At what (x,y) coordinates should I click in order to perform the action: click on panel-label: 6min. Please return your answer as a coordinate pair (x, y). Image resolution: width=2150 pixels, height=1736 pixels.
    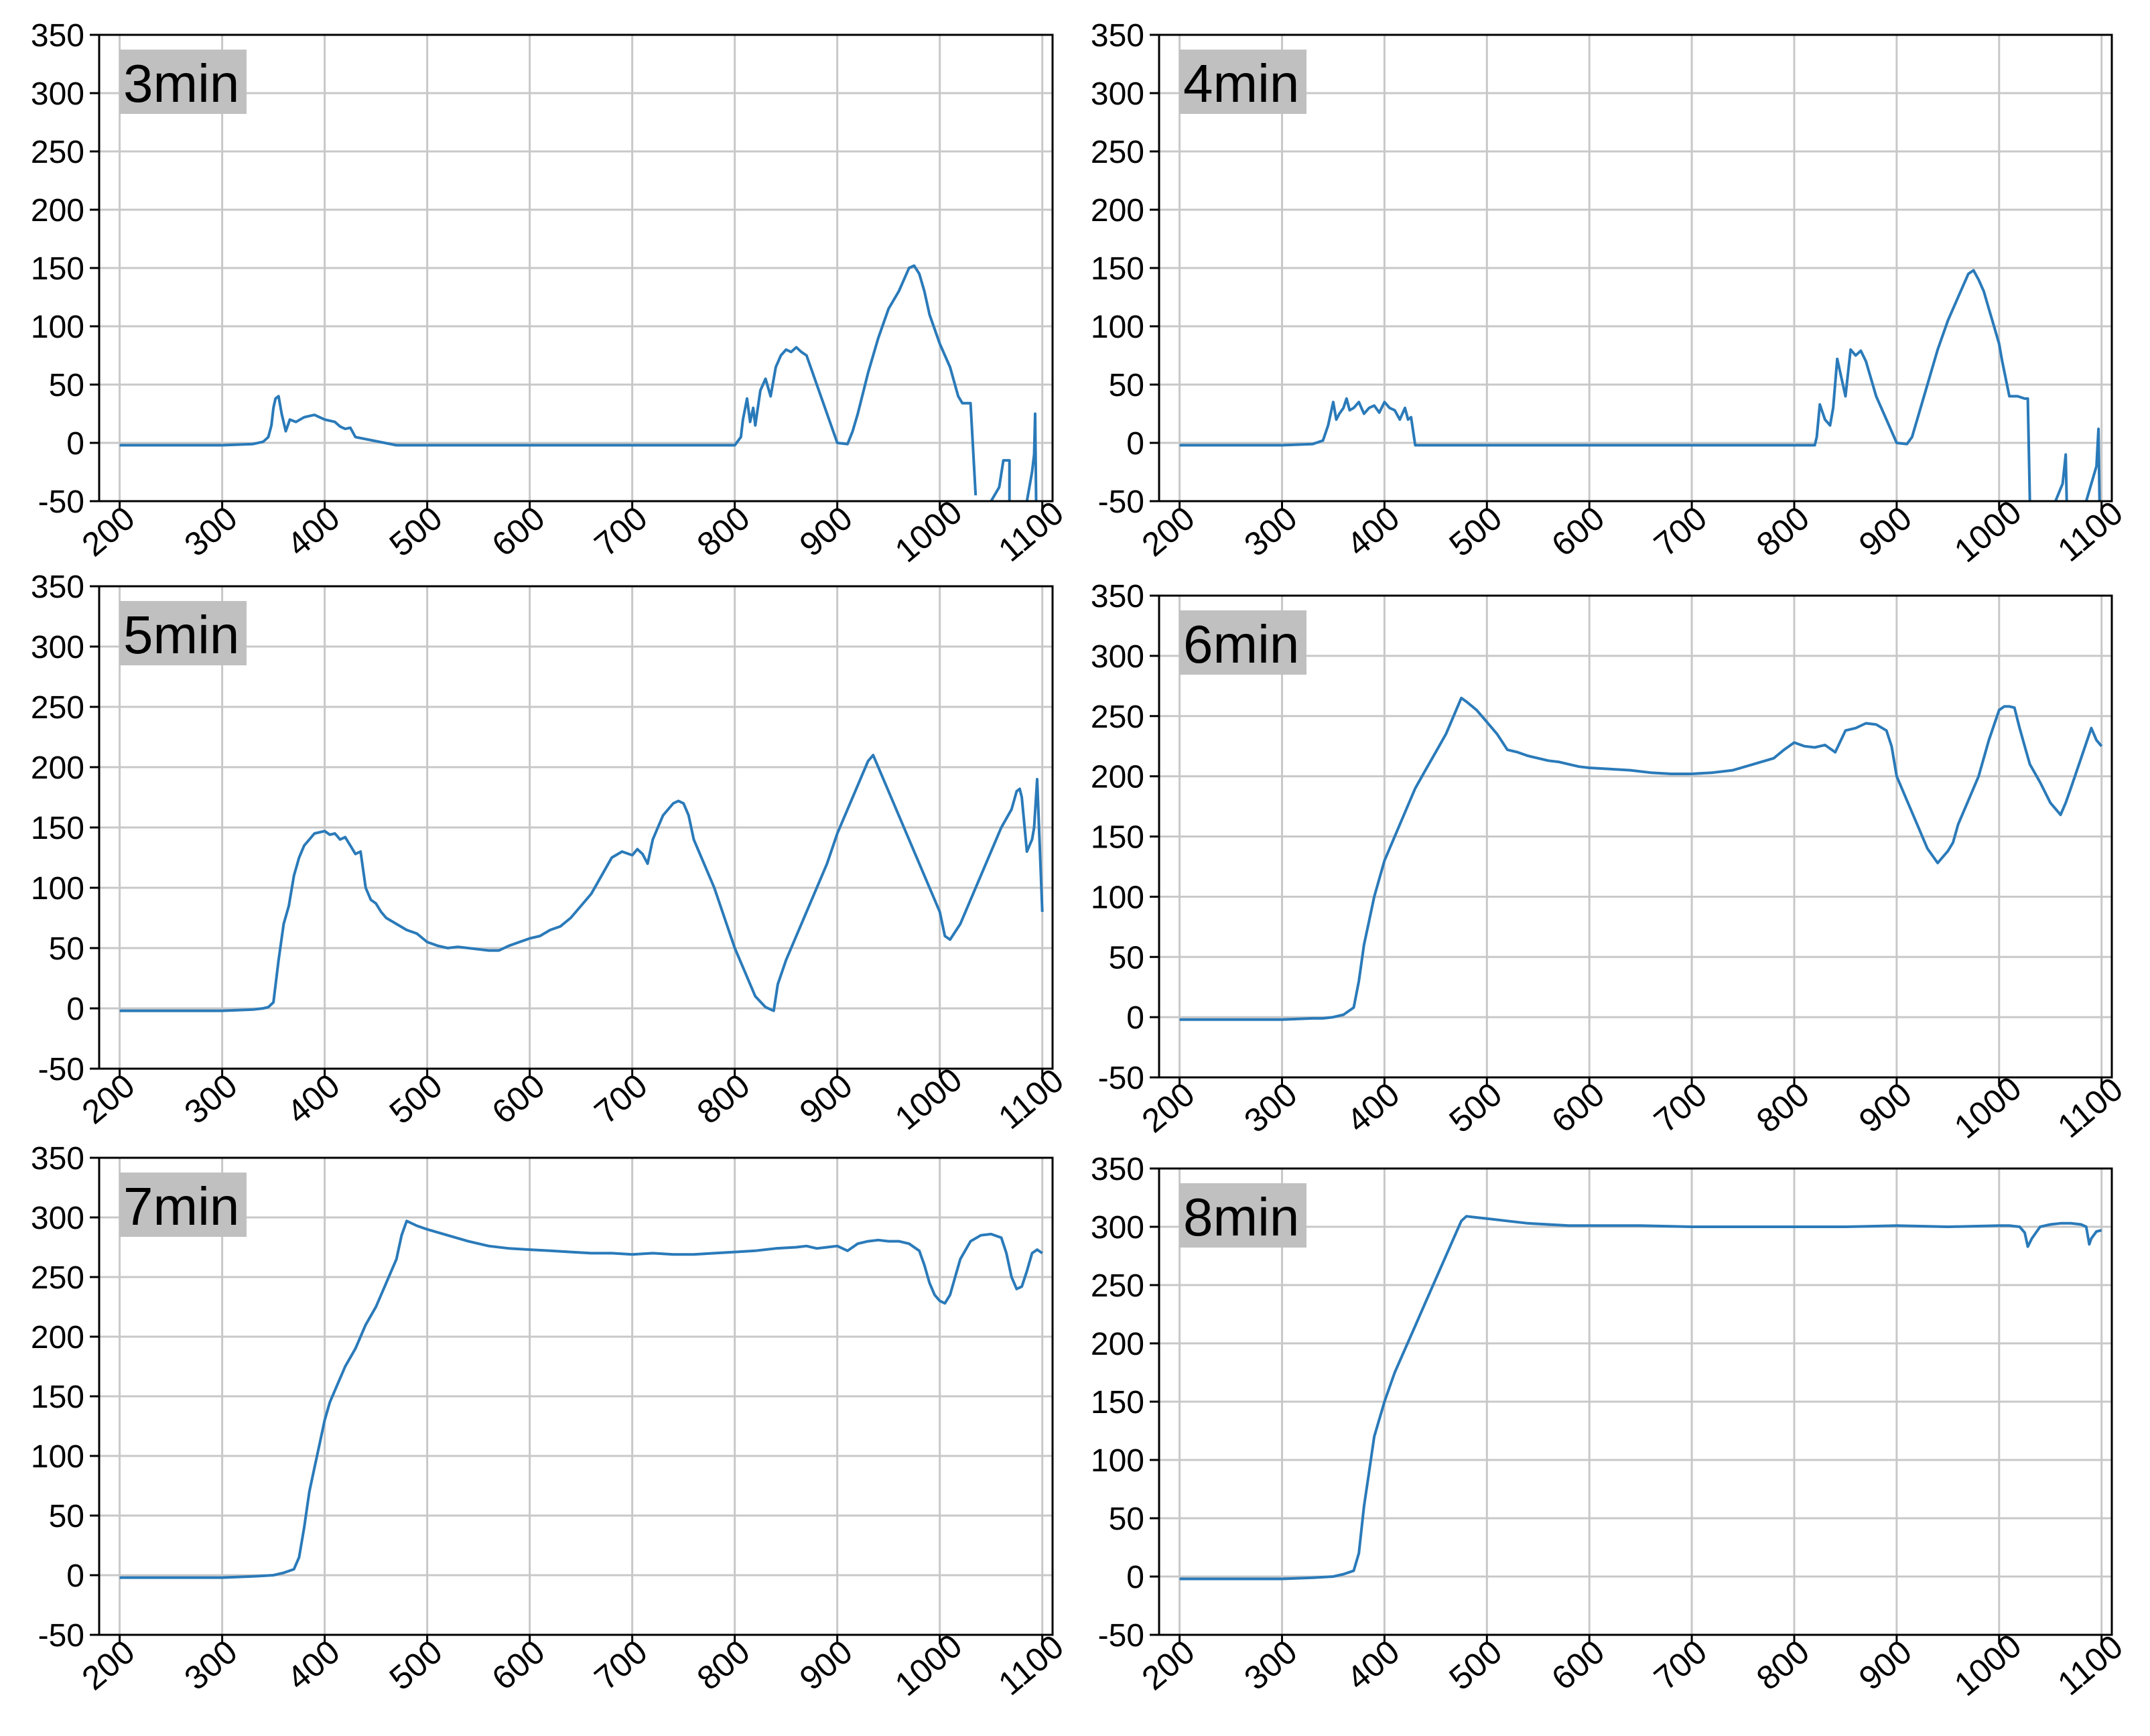
    Looking at the image, I should click on (1241, 644).